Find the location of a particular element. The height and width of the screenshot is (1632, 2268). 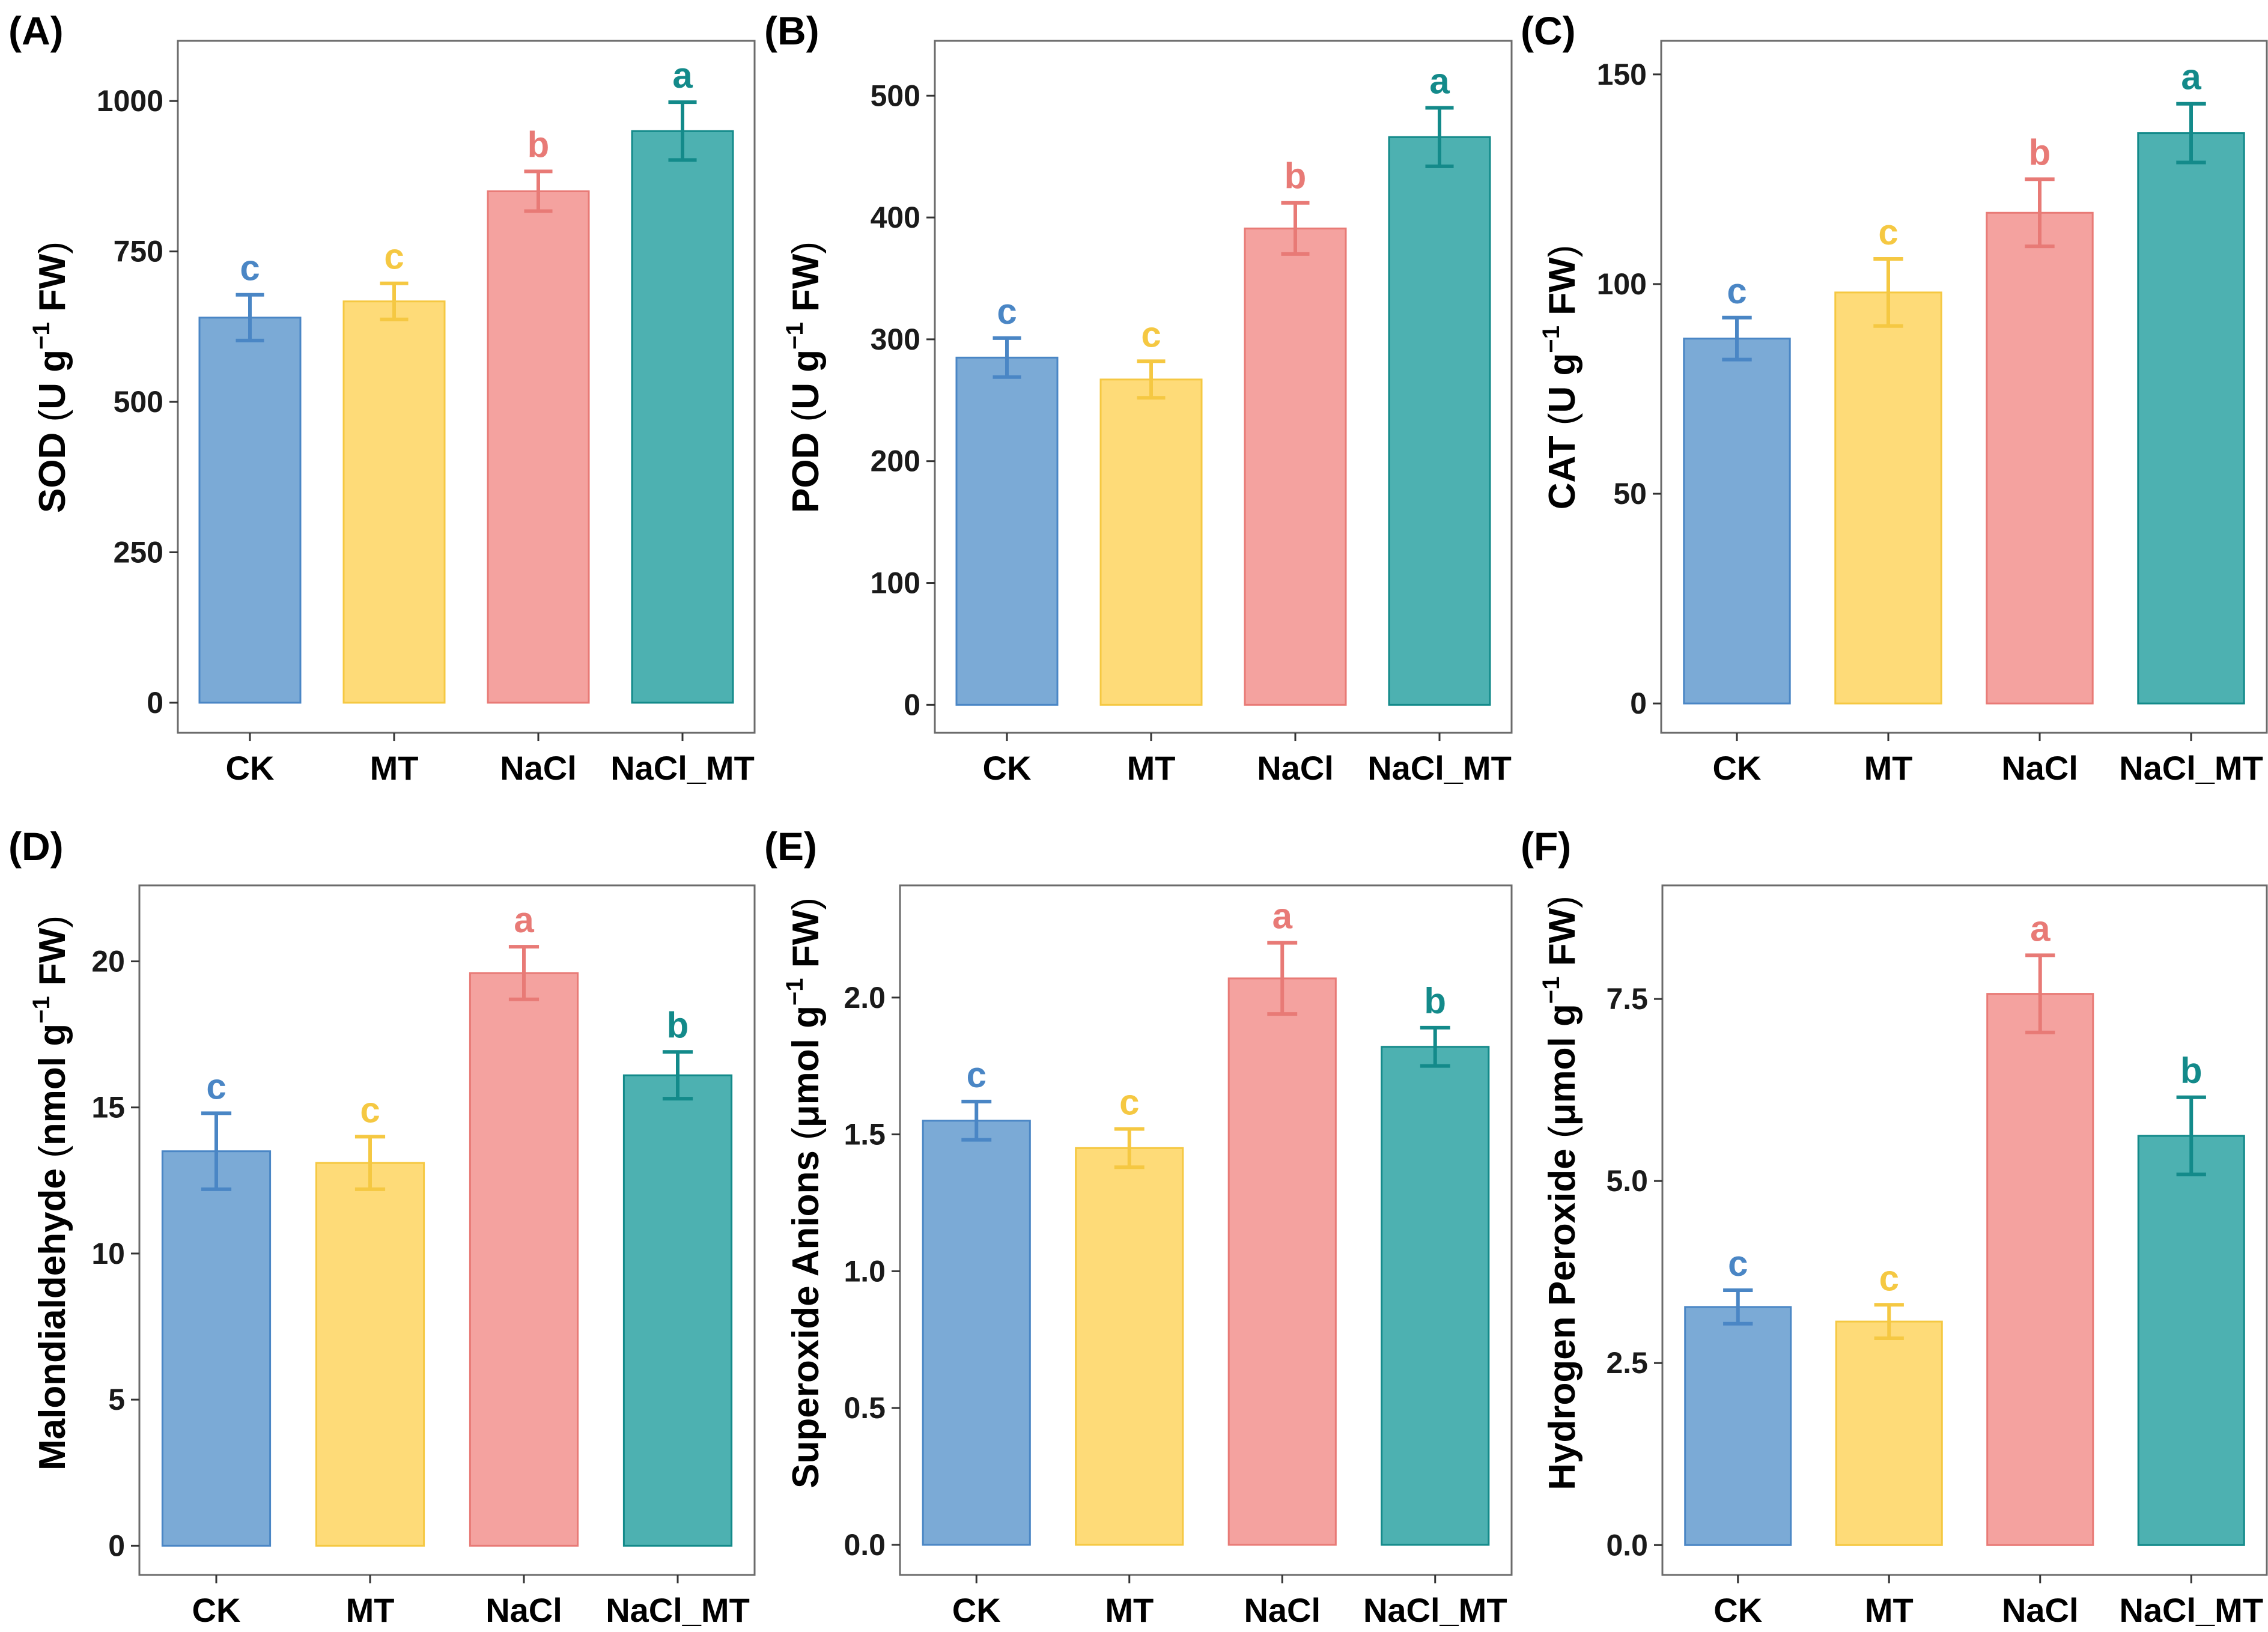

y-tick-label: 2.5 is located at coordinates (1627, 1363).